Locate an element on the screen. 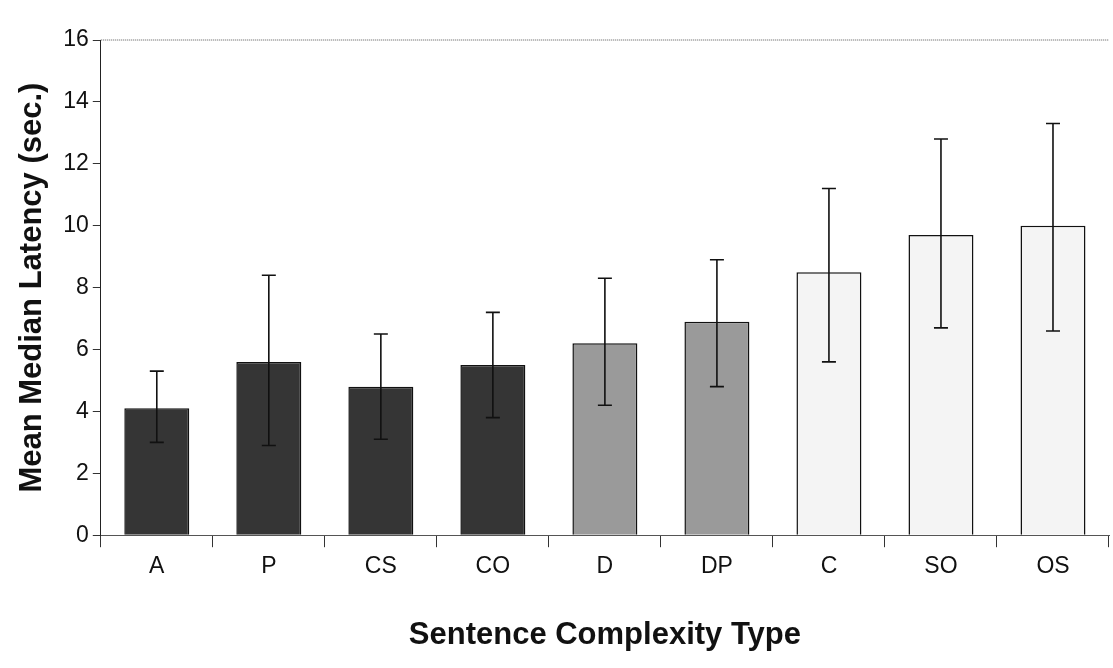  y-tick-label: 12 is located at coordinates (76, 162).